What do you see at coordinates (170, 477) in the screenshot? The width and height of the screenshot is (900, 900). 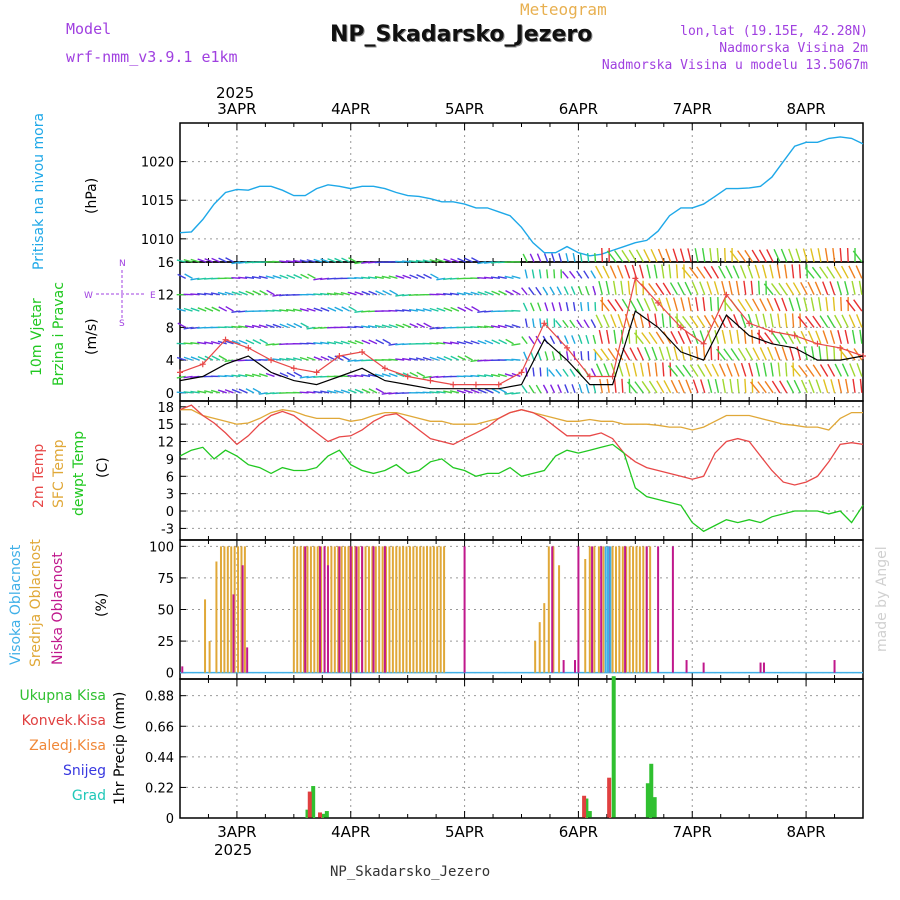 I see `temperature-ytick-label: 6` at bounding box center [170, 477].